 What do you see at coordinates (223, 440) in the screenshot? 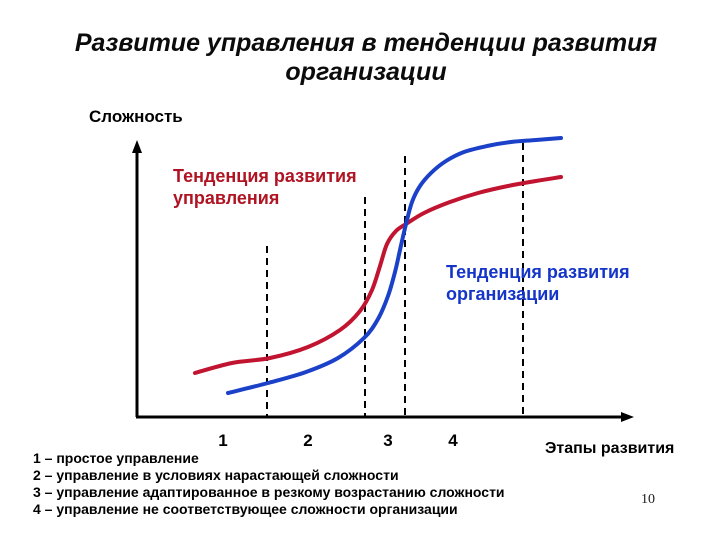
I see `stage-number-1: 1` at bounding box center [223, 440].